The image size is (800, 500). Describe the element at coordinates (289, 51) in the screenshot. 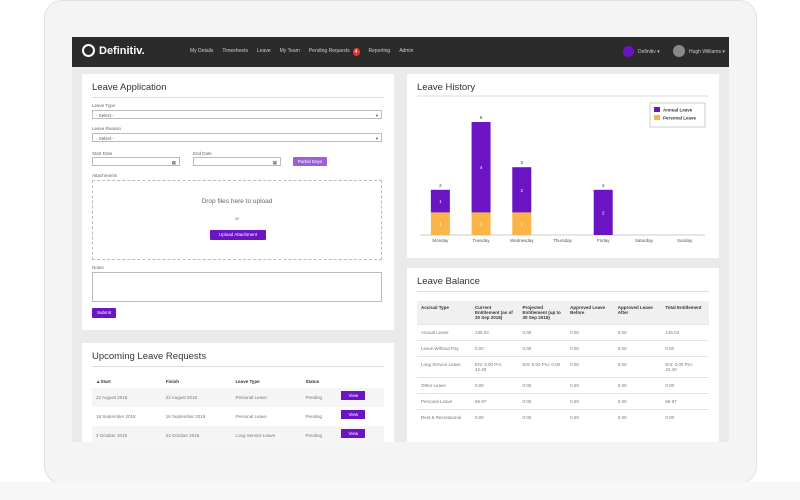

I see `nav-item: My Team` at that location.